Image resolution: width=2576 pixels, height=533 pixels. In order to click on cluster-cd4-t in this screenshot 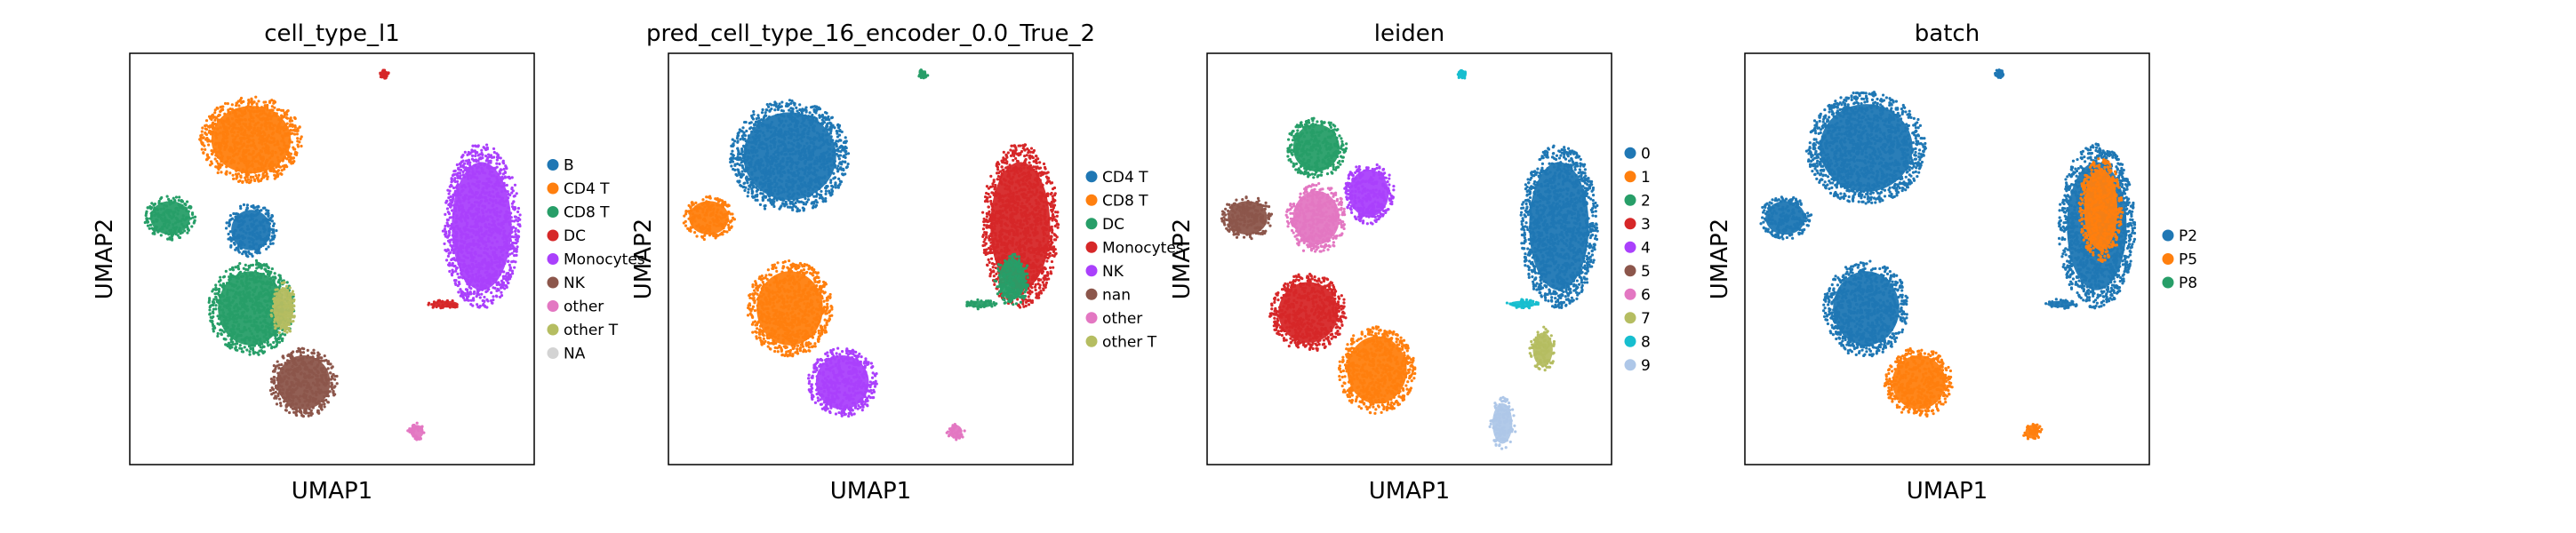, I will do `click(790, 156)`.